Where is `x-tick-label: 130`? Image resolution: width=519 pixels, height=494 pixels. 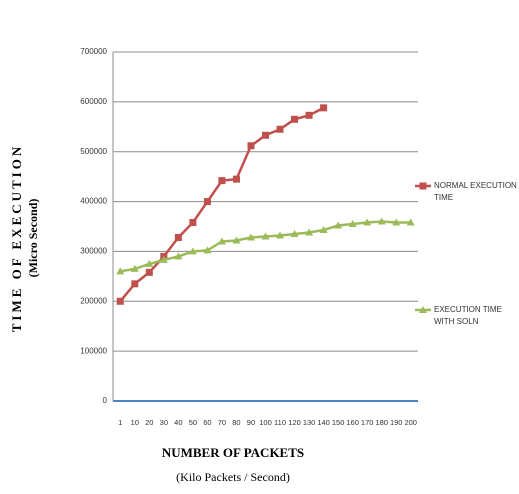
x-tick-label: 130 is located at coordinates (309, 422).